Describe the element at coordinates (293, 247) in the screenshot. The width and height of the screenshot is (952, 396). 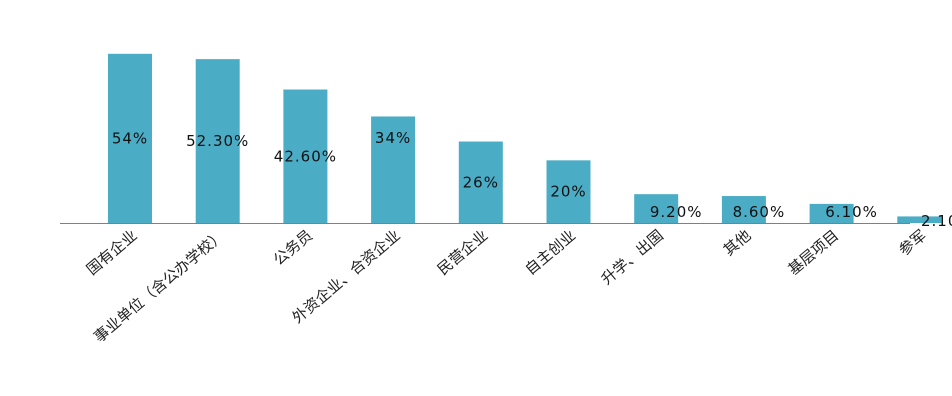
I see `category-label-3: 公务员` at that location.